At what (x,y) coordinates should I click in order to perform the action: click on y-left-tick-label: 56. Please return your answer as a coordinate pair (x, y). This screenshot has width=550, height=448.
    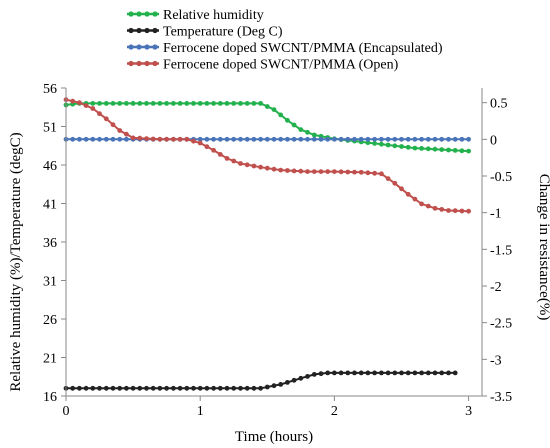
    Looking at the image, I should click on (50, 89).